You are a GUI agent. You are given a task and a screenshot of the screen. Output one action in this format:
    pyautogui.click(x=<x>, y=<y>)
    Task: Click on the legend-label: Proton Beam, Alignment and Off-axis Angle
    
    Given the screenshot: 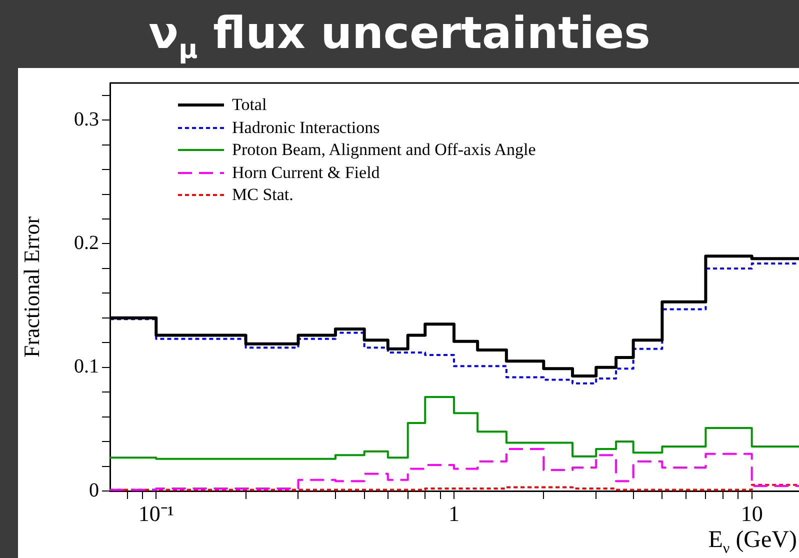 What is the action you would take?
    pyautogui.click(x=384, y=150)
    